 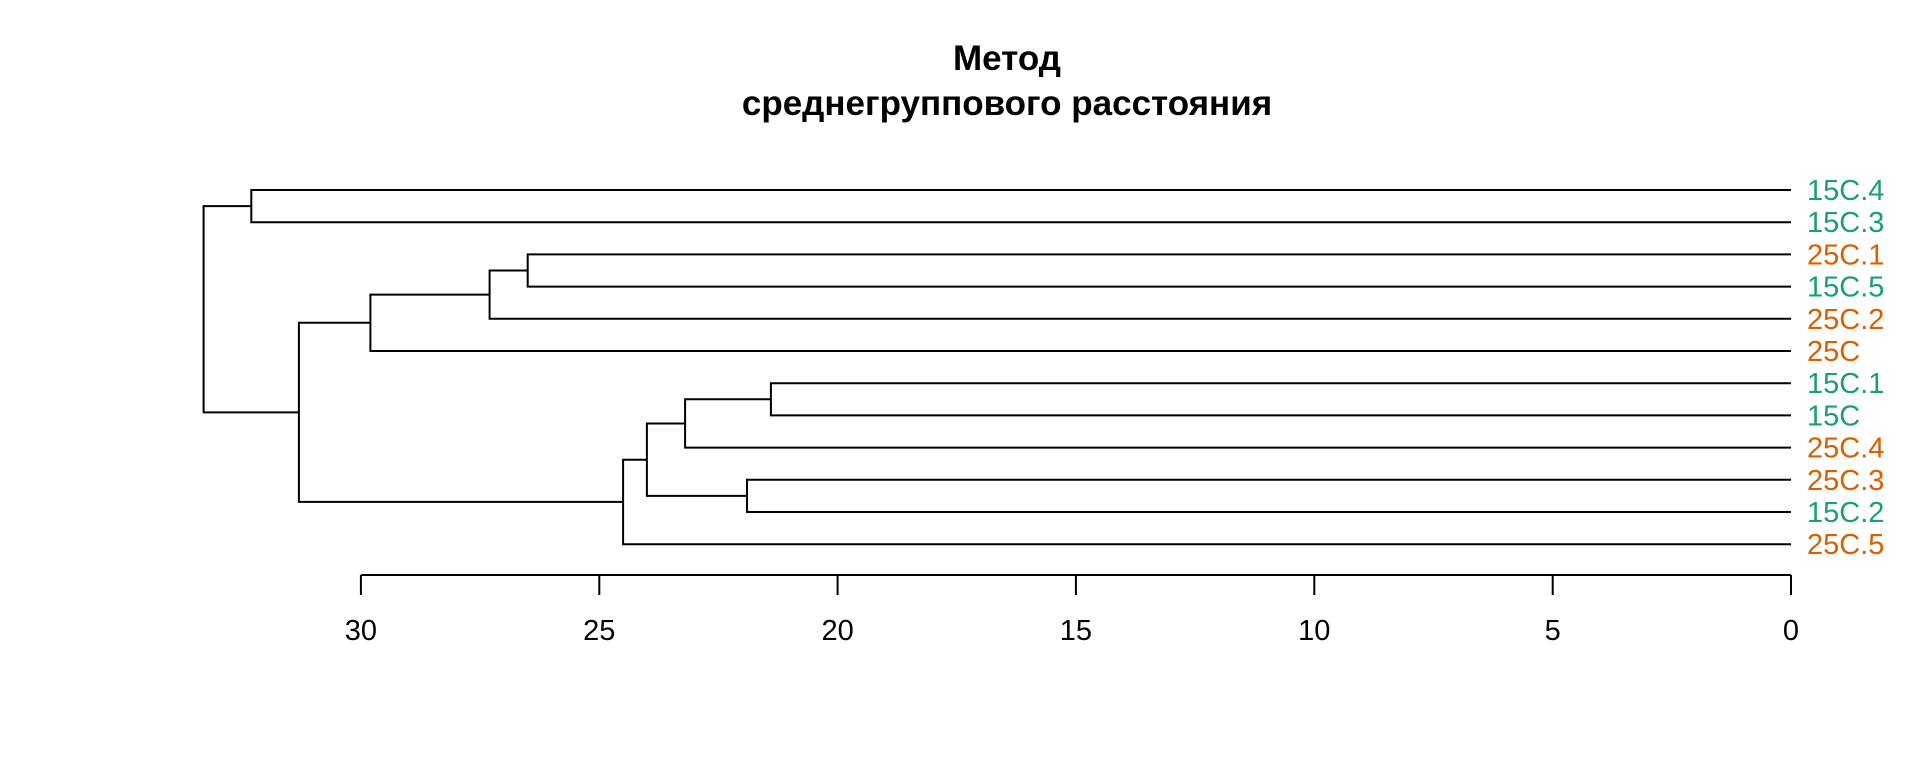 I want to click on dendrogram-branch-m6, so click(x=1268, y=495).